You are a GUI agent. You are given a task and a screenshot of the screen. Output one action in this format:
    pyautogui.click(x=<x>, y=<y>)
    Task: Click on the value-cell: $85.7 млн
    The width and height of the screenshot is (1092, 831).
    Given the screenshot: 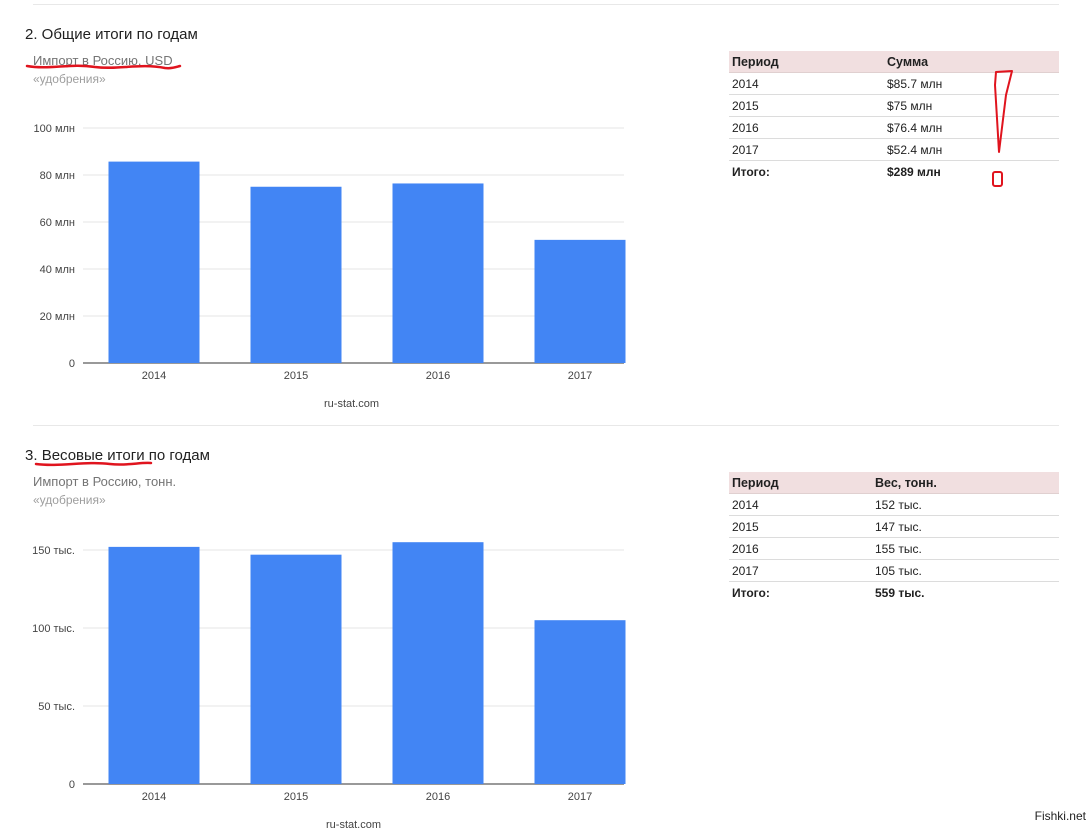 What is the action you would take?
    pyautogui.click(x=971, y=83)
    